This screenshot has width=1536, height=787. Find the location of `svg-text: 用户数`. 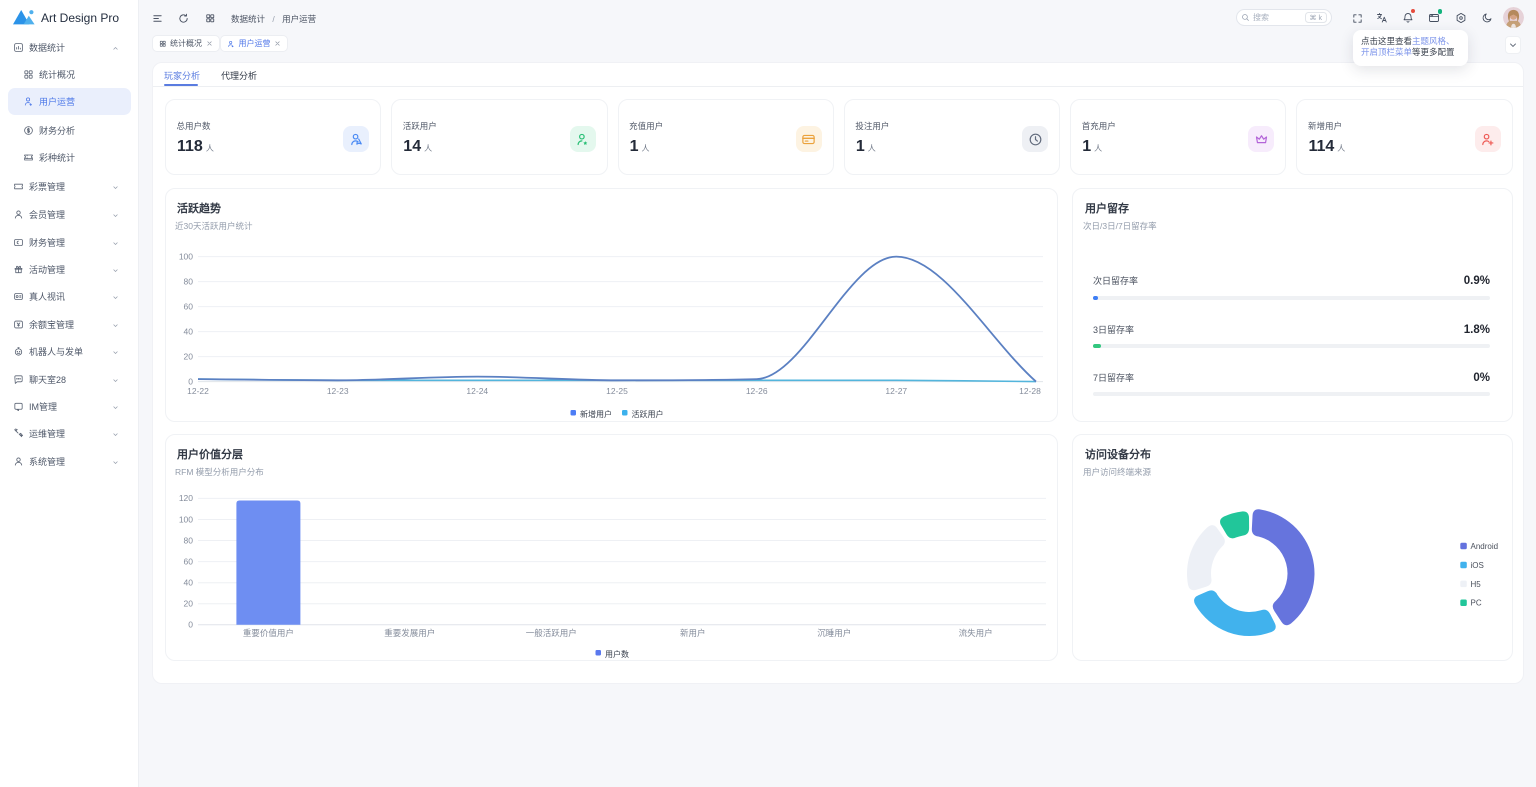

svg-text: 用户数 is located at coordinates (617, 654).